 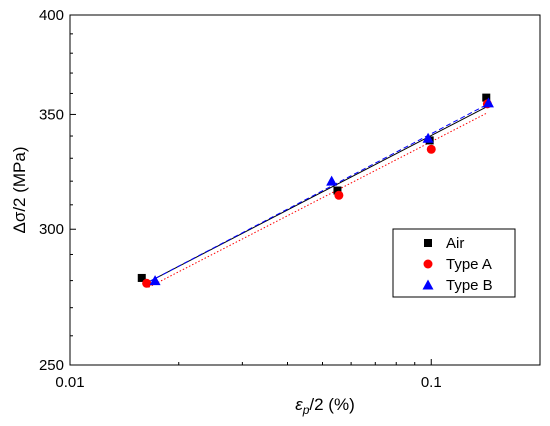 What do you see at coordinates (69, 382) in the screenshot?
I see `x-tick-label: 0.01` at bounding box center [69, 382].